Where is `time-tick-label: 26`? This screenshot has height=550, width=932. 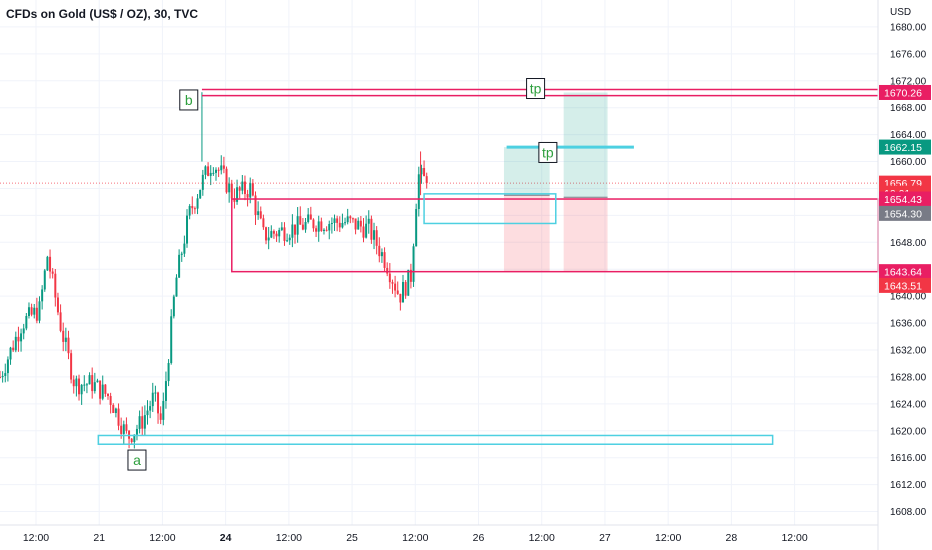 time-tick-label: 26 is located at coordinates (479, 538).